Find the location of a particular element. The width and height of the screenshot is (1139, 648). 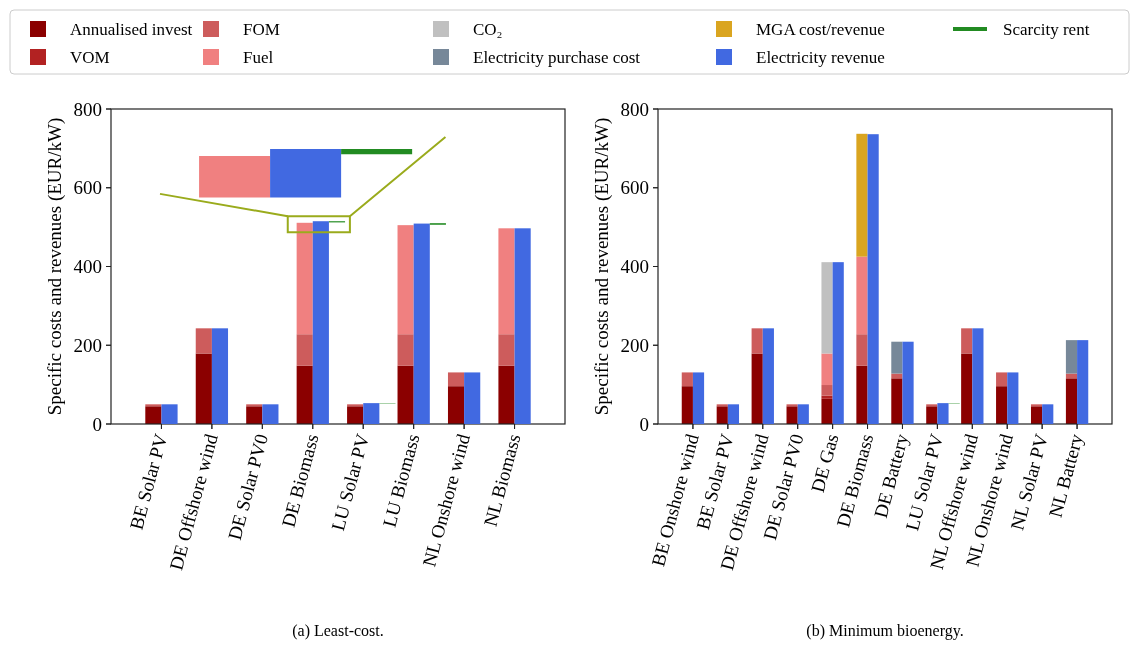

x-tick-label: LU Solar PV is located at coordinates (350, 482).